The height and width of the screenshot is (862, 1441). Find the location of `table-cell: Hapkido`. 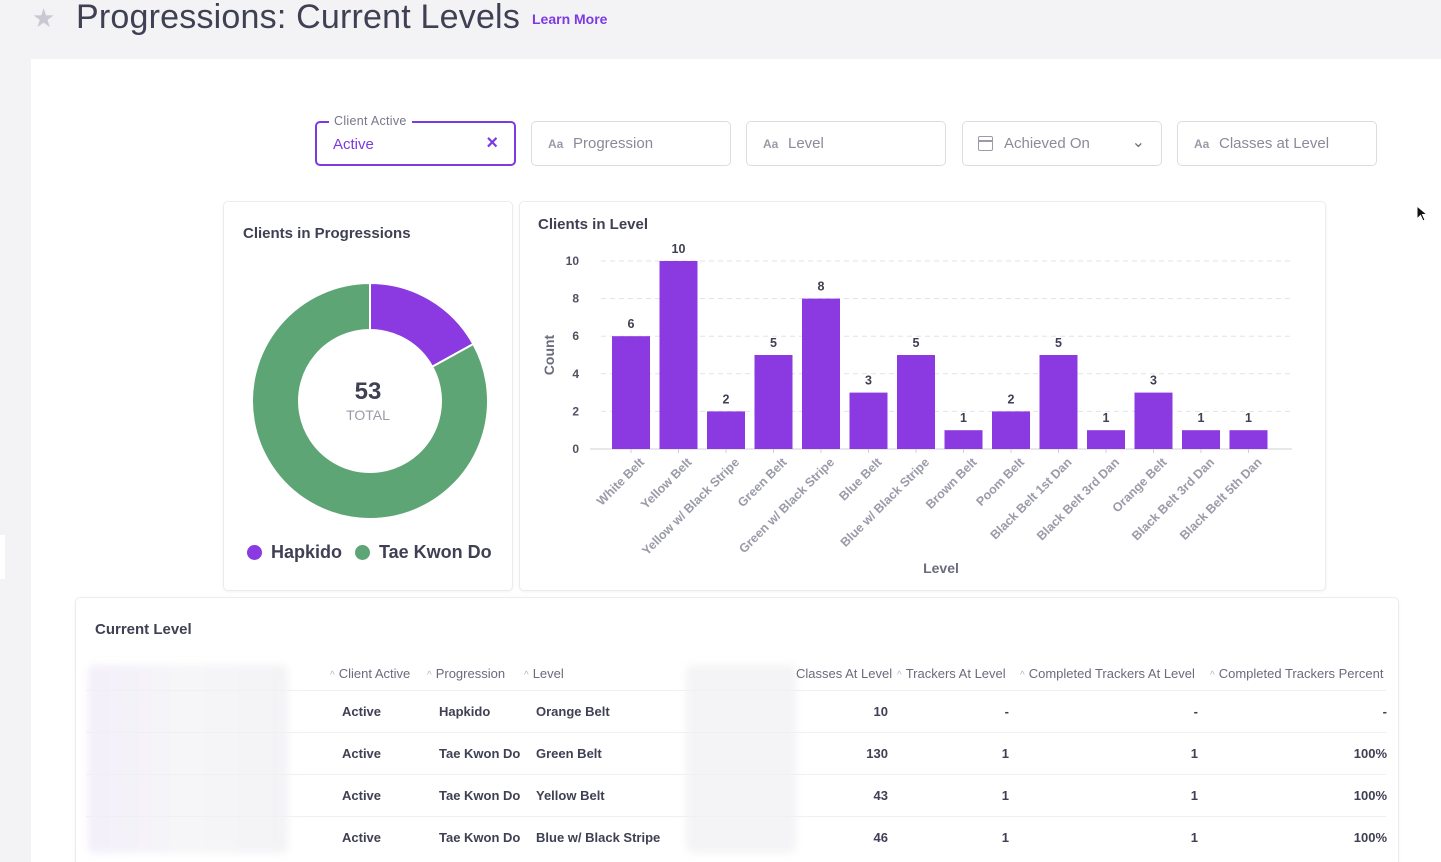

table-cell: Hapkido is located at coordinates (465, 711).